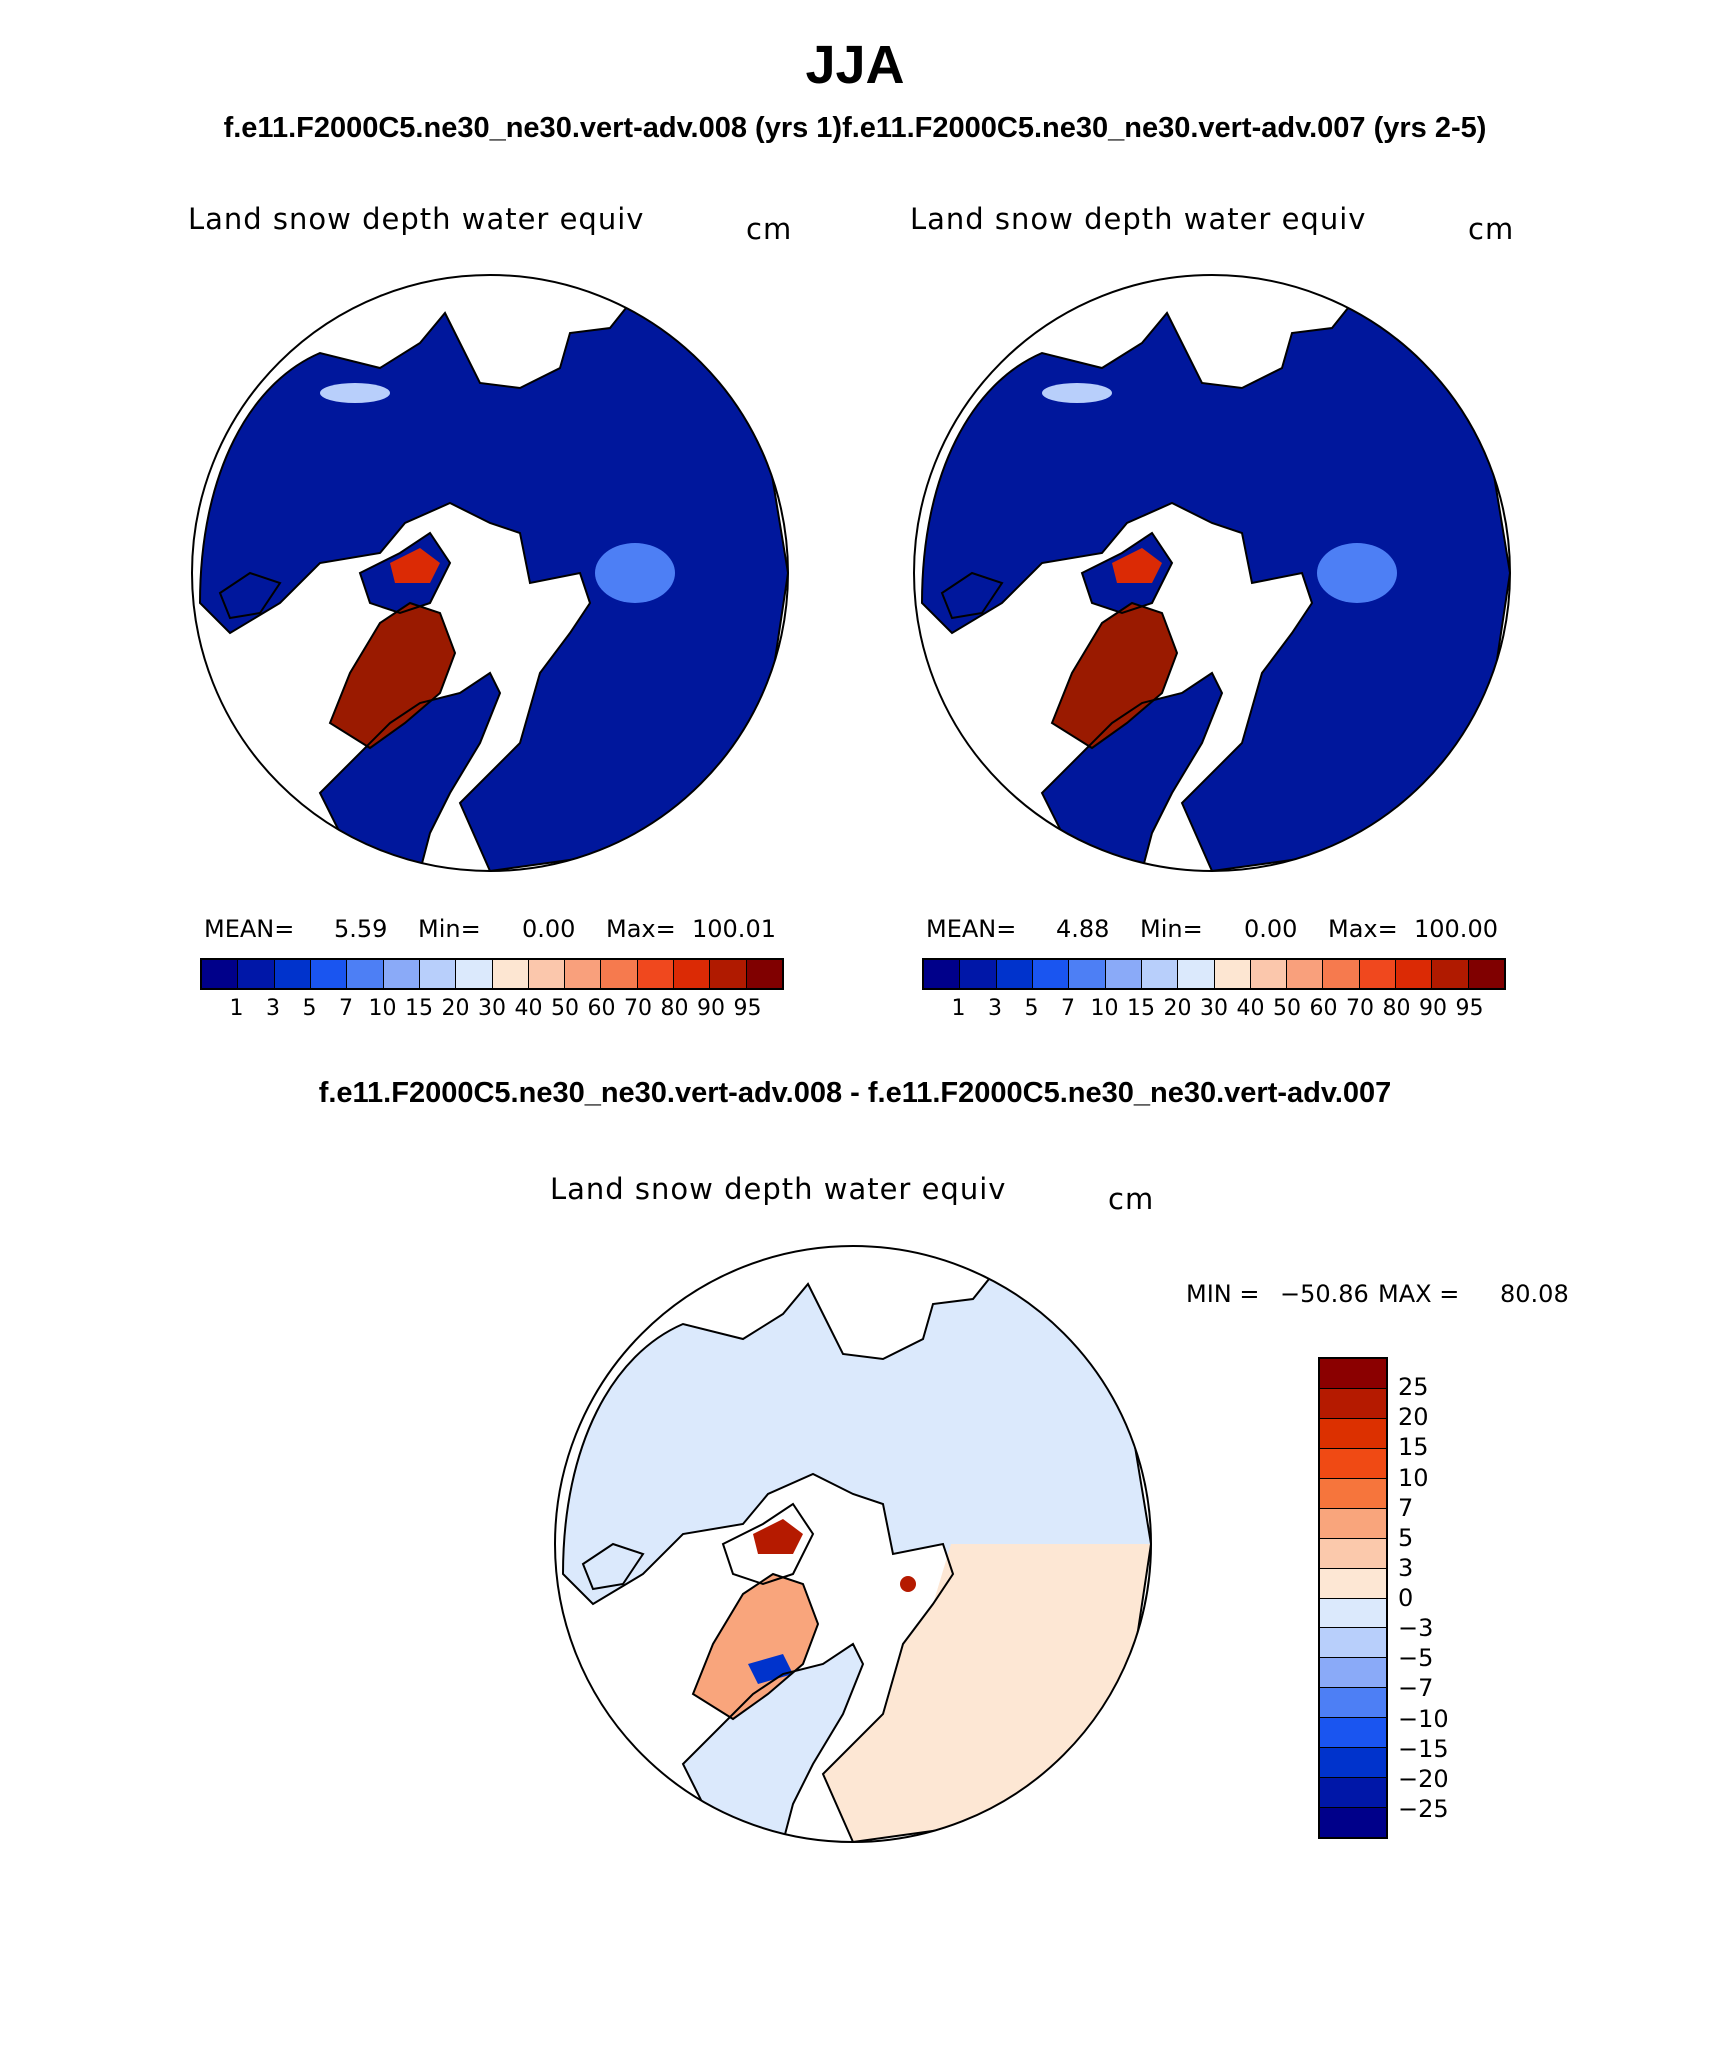  What do you see at coordinates (1413, 1387) in the screenshot?
I see `colorbar-tick-label: 25` at bounding box center [1413, 1387].